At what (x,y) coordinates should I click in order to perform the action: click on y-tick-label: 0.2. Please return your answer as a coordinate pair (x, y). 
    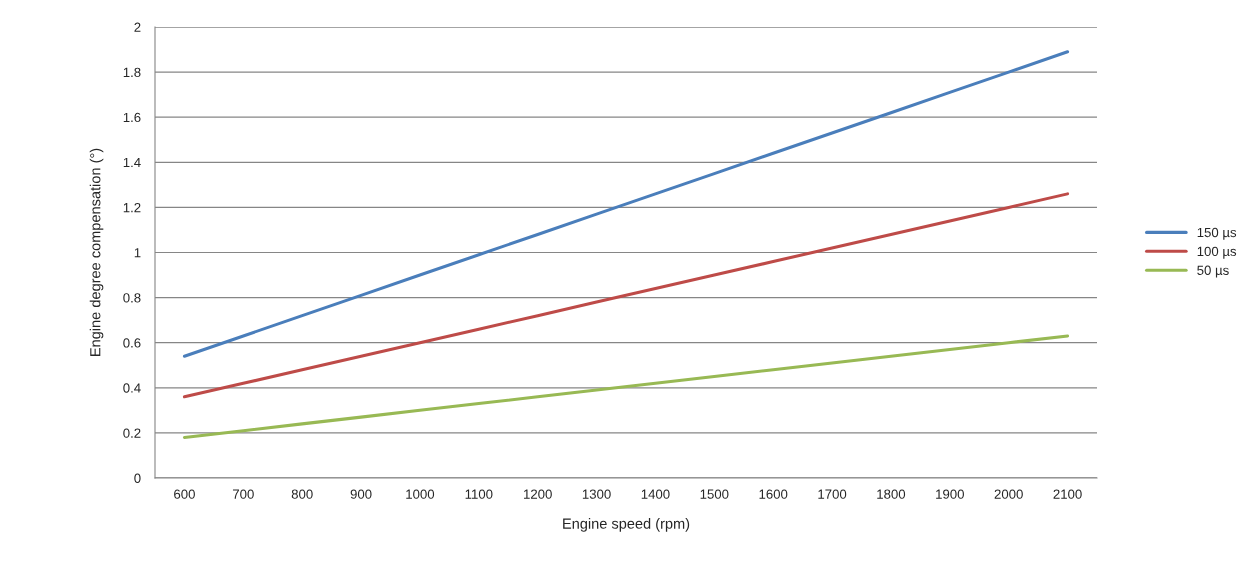
    Looking at the image, I should click on (132, 433).